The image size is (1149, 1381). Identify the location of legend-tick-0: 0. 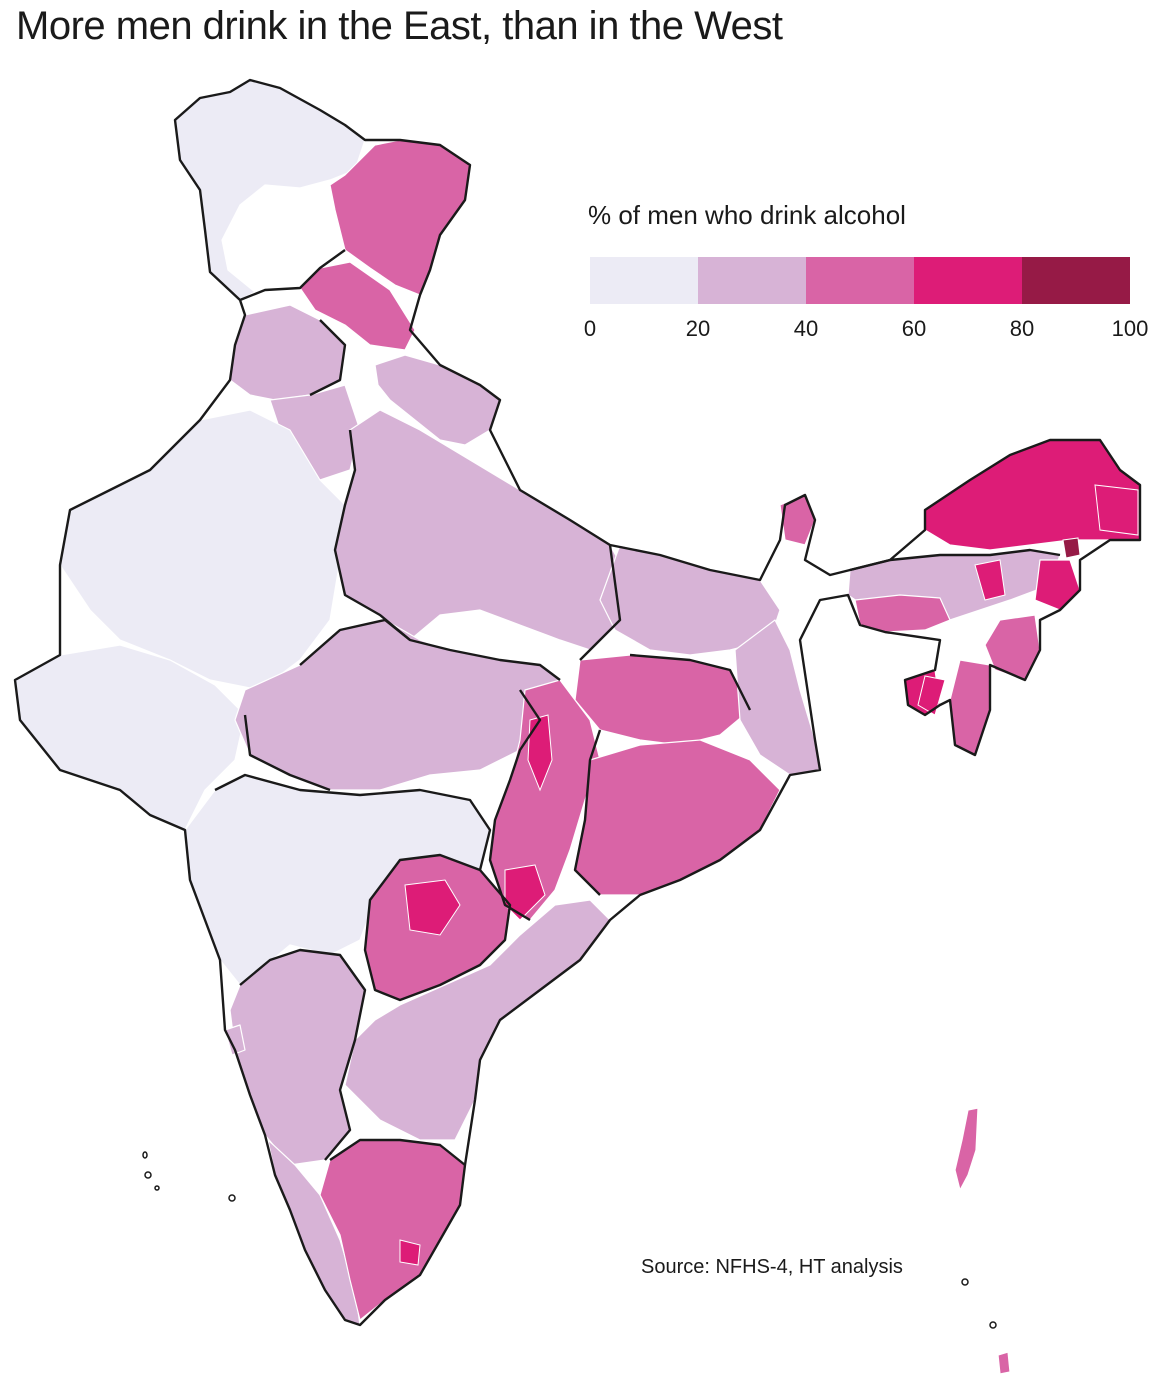
(590, 328).